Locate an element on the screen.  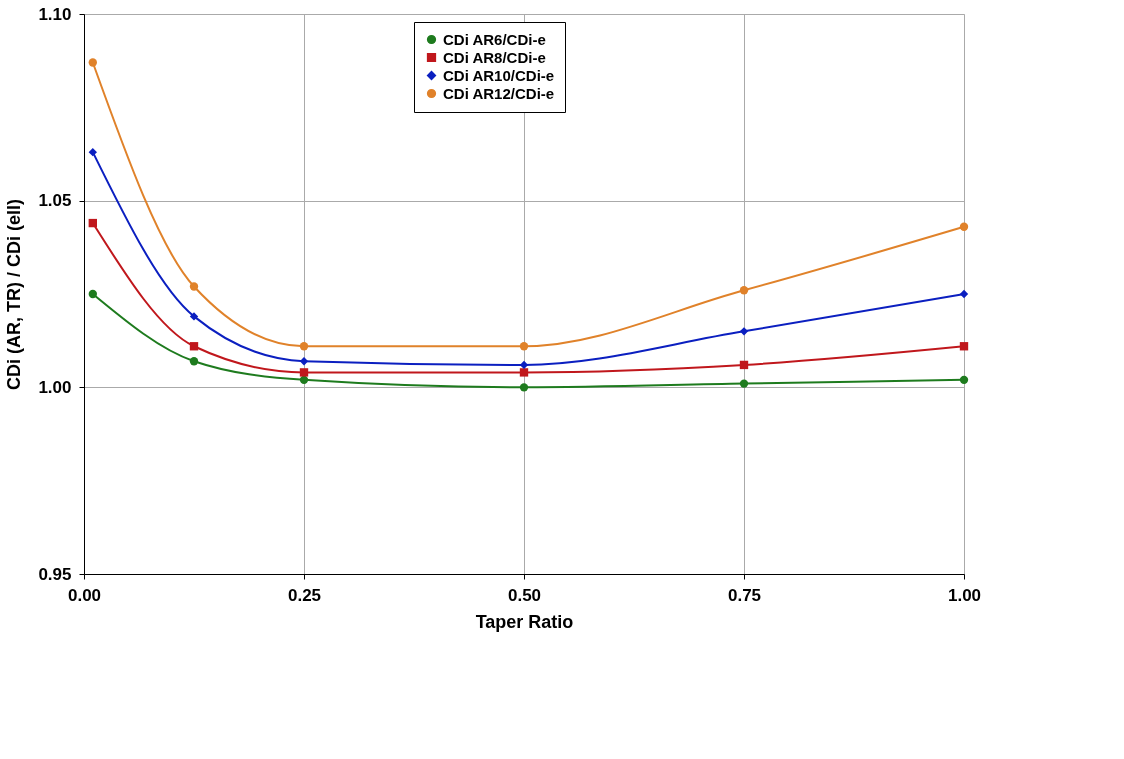
x-tick-label: 0.75 is located at coordinates (744, 595).